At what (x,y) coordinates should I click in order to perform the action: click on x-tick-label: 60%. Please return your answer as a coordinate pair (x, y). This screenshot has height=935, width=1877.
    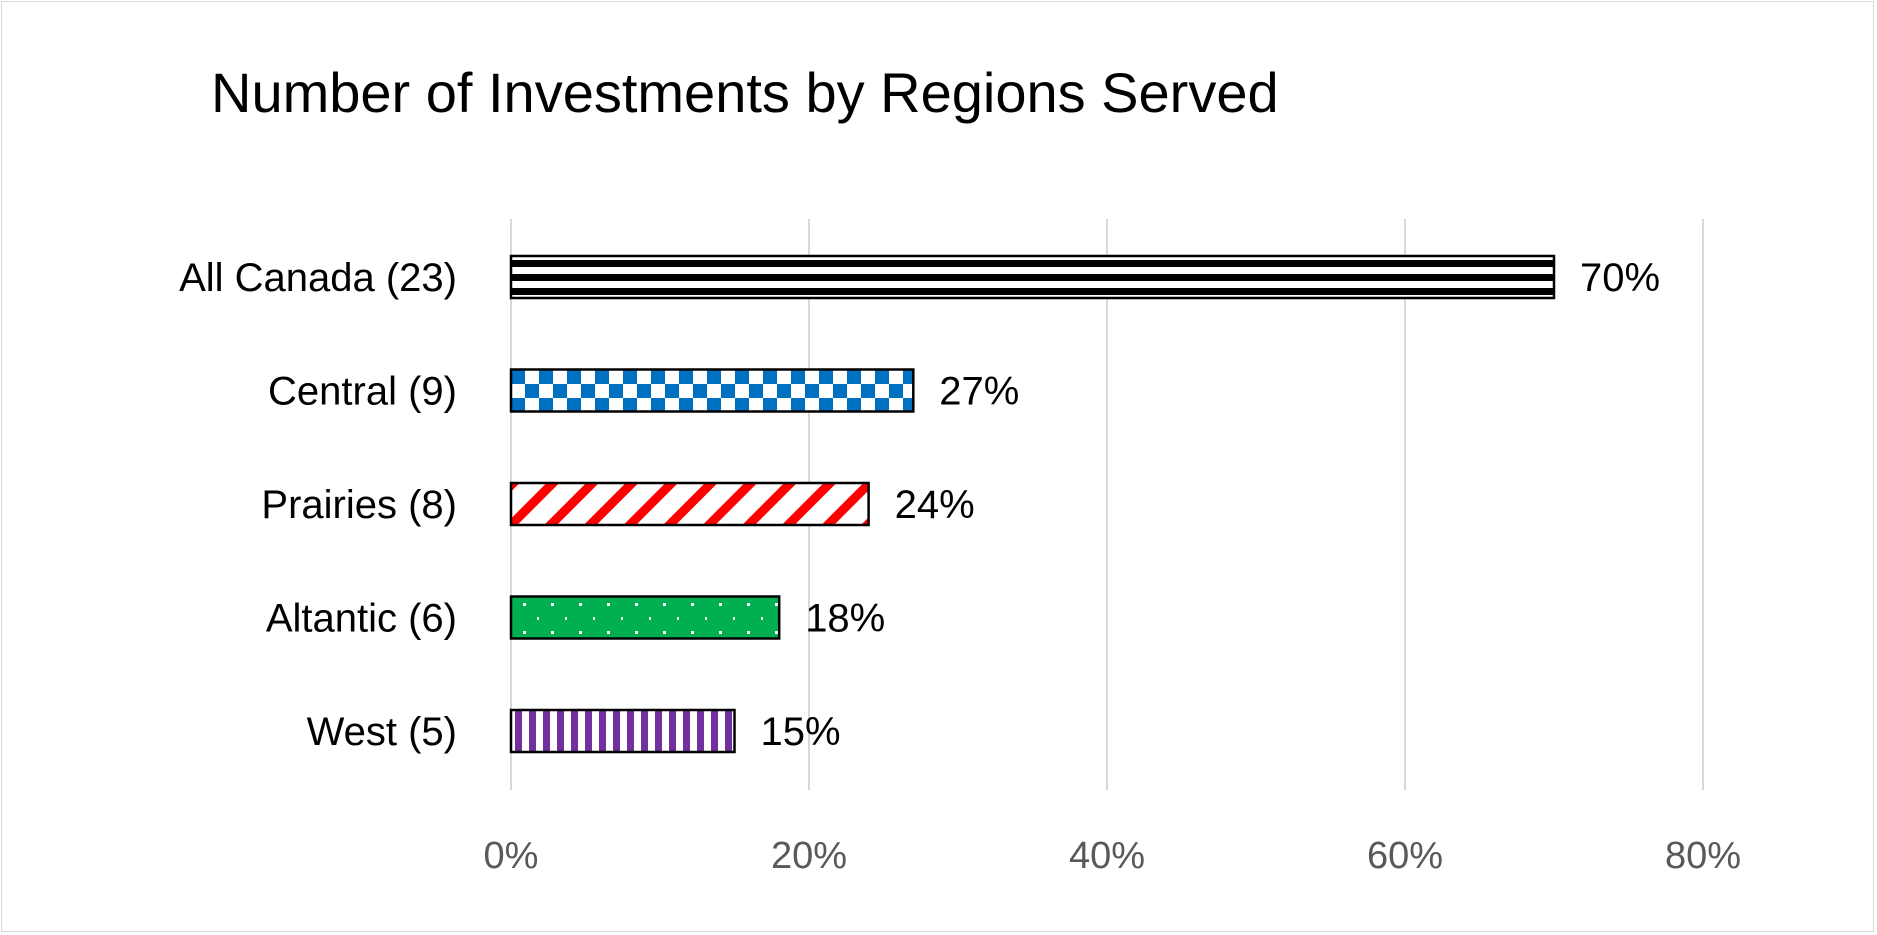
    Looking at the image, I should click on (1405, 856).